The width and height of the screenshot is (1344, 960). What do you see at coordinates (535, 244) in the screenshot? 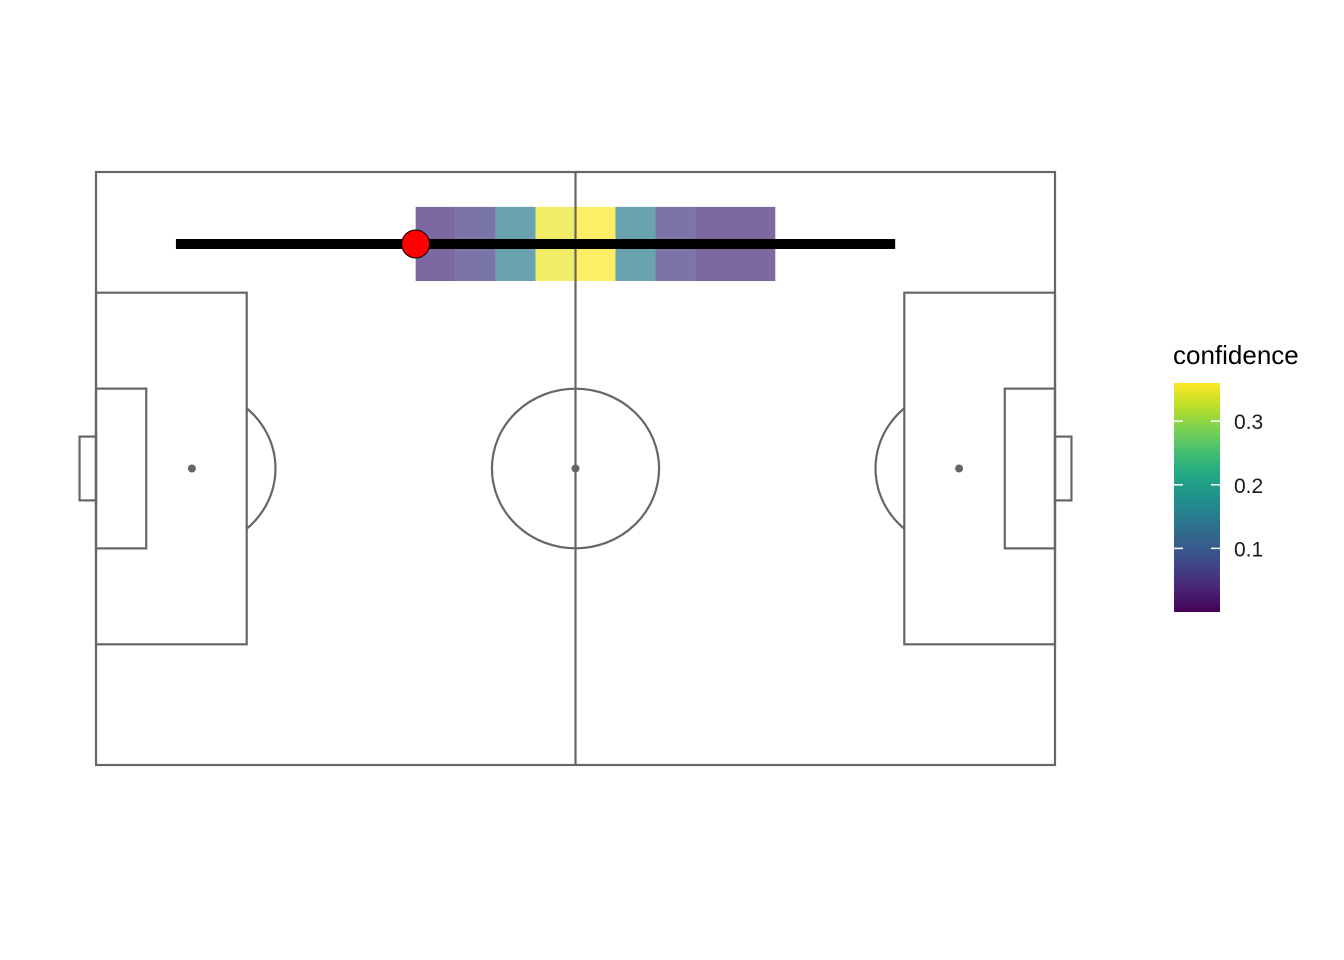
I see `track-layer` at bounding box center [535, 244].